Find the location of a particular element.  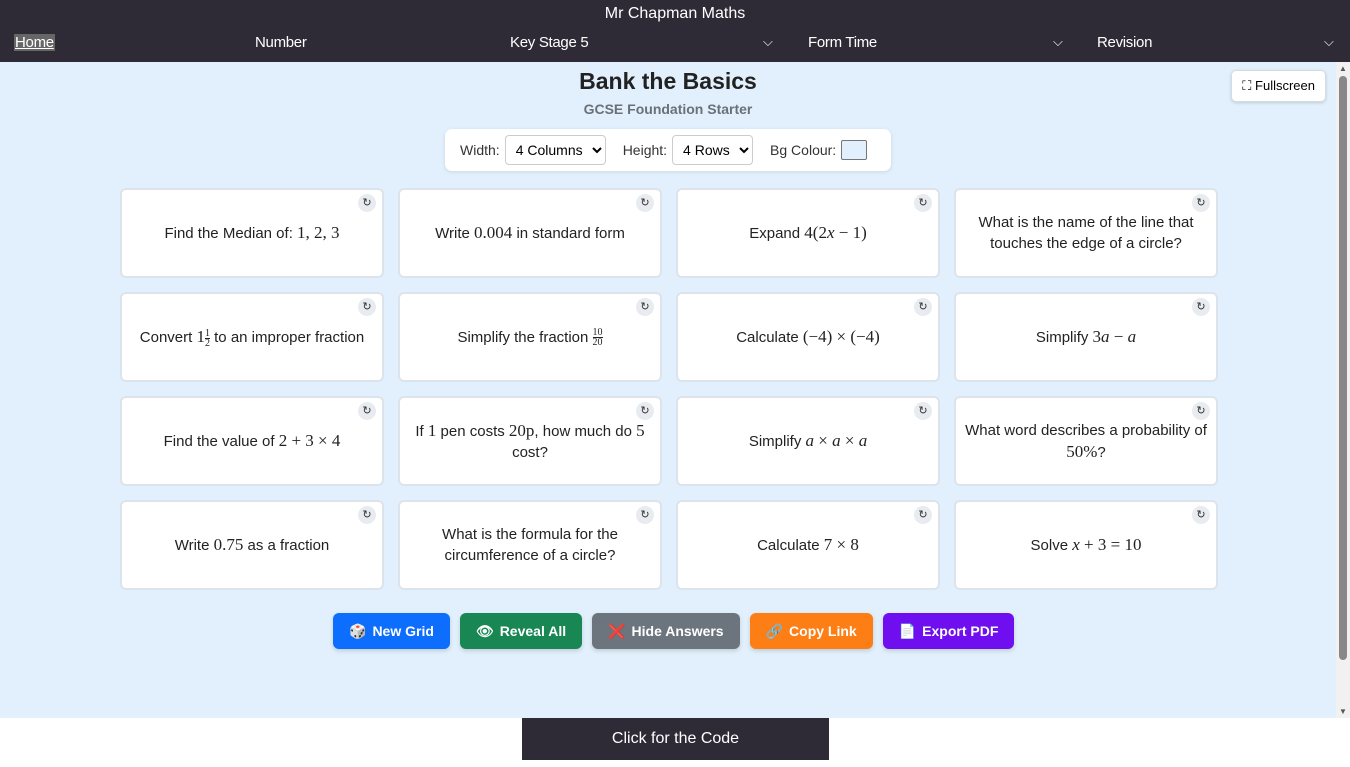

fraction: 10 20 is located at coordinates (597, 337).